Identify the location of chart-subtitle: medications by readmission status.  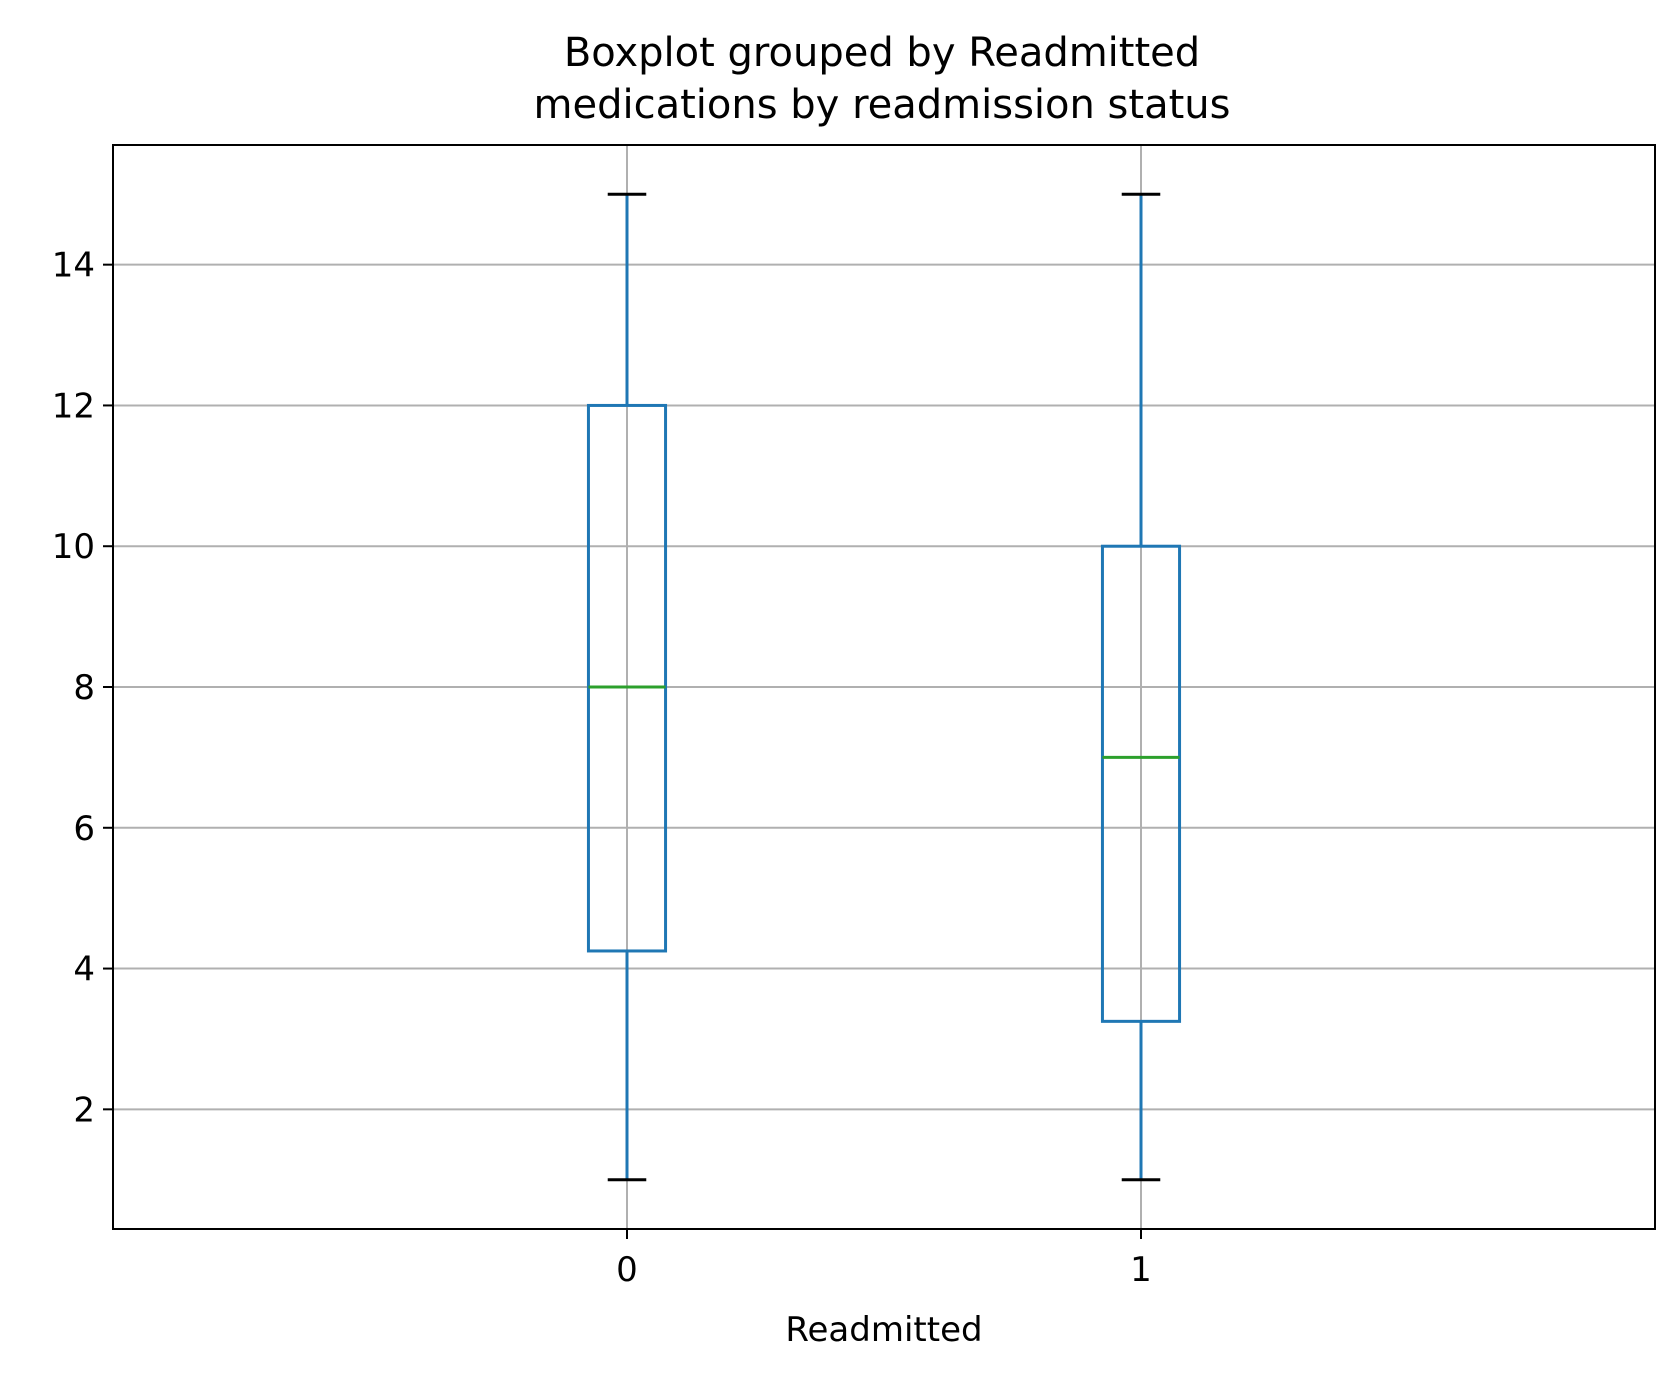
(882, 105).